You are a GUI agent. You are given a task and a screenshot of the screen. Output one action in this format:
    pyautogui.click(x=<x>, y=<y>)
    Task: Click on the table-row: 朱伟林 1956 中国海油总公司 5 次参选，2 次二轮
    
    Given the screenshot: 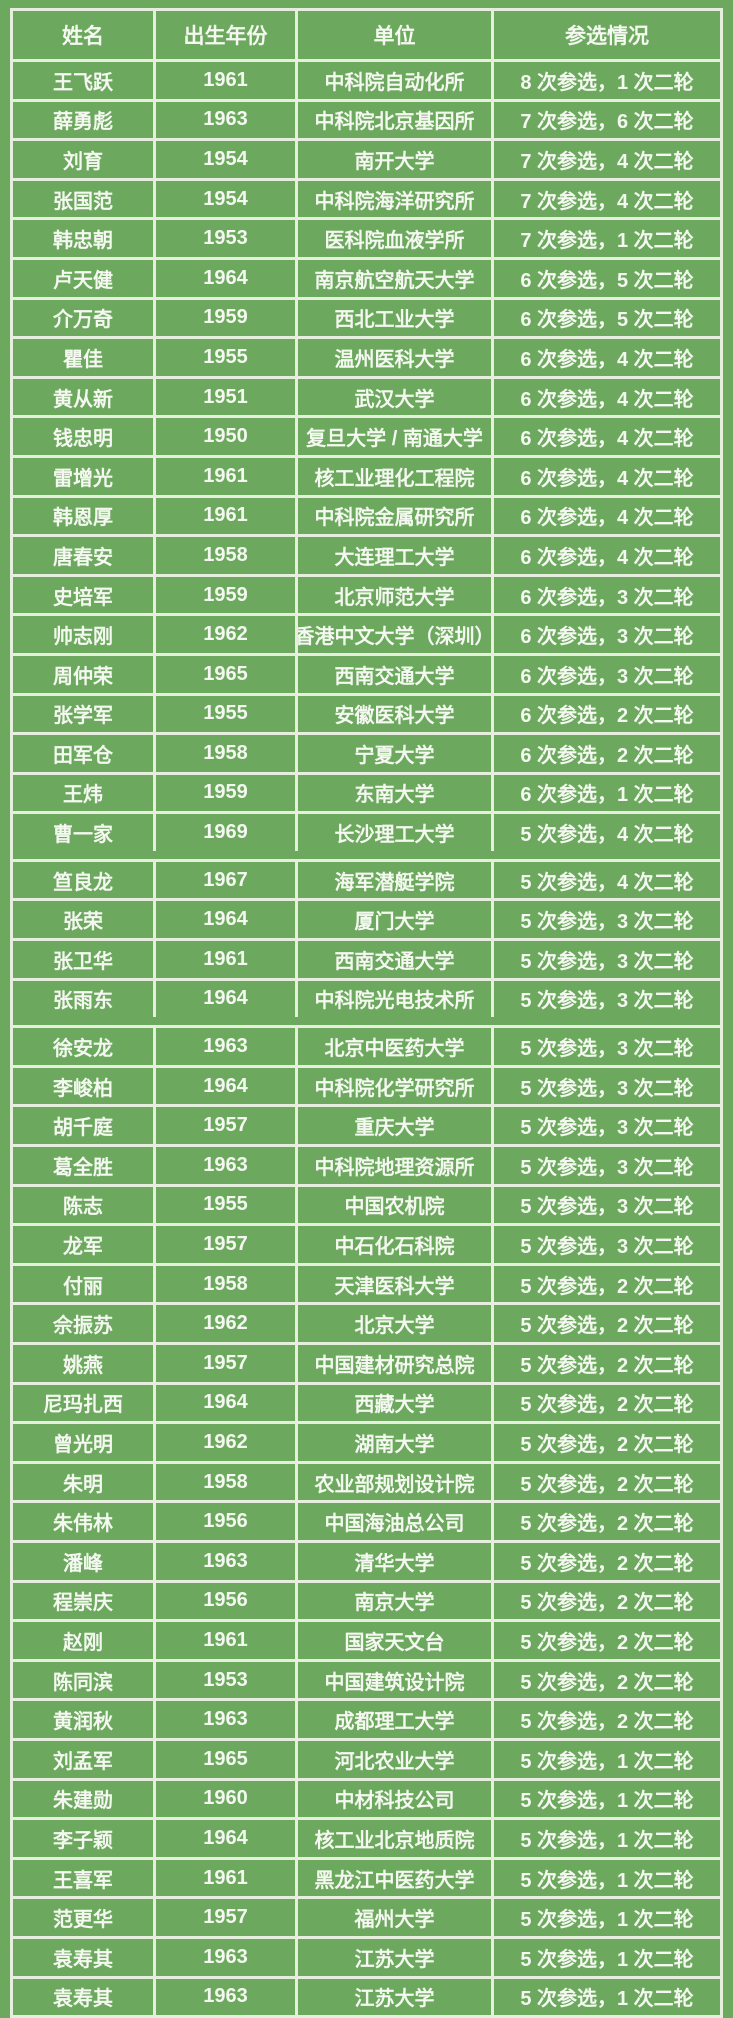 What is the action you would take?
    pyautogui.click(x=366, y=1520)
    